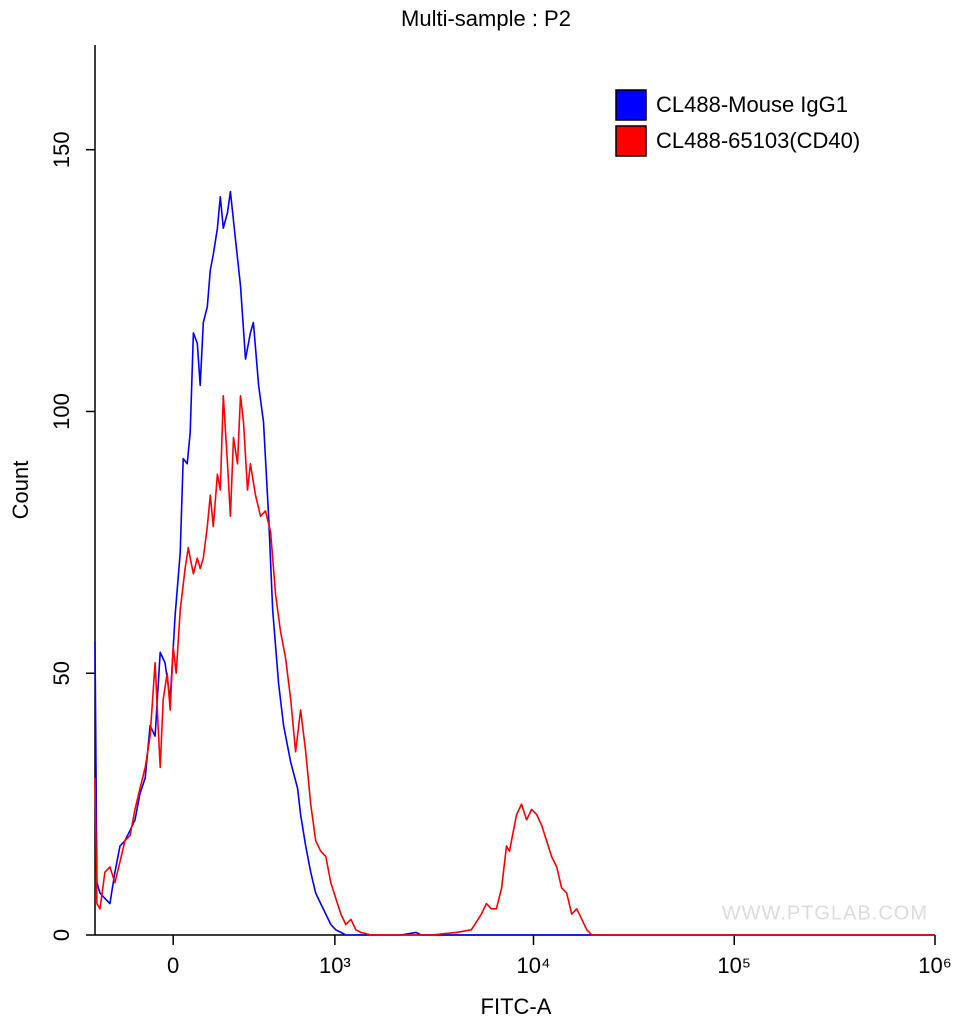  What do you see at coordinates (486, 18) in the screenshot?
I see `chart-title: Multi-sample : P2` at bounding box center [486, 18].